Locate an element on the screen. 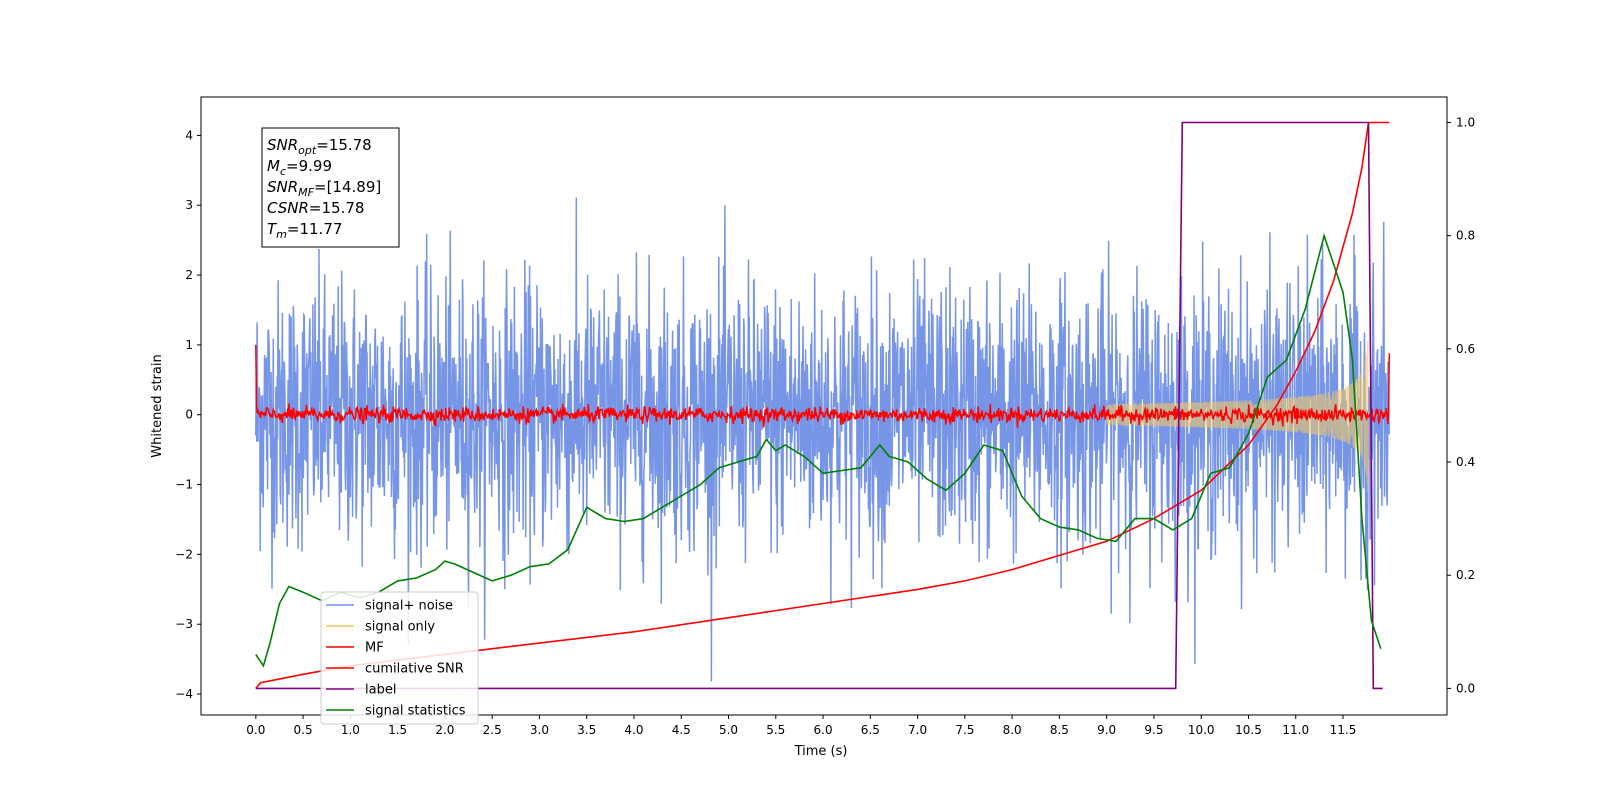 The width and height of the screenshot is (1600, 800). x-tick-label: 8.5 is located at coordinates (1059, 730).